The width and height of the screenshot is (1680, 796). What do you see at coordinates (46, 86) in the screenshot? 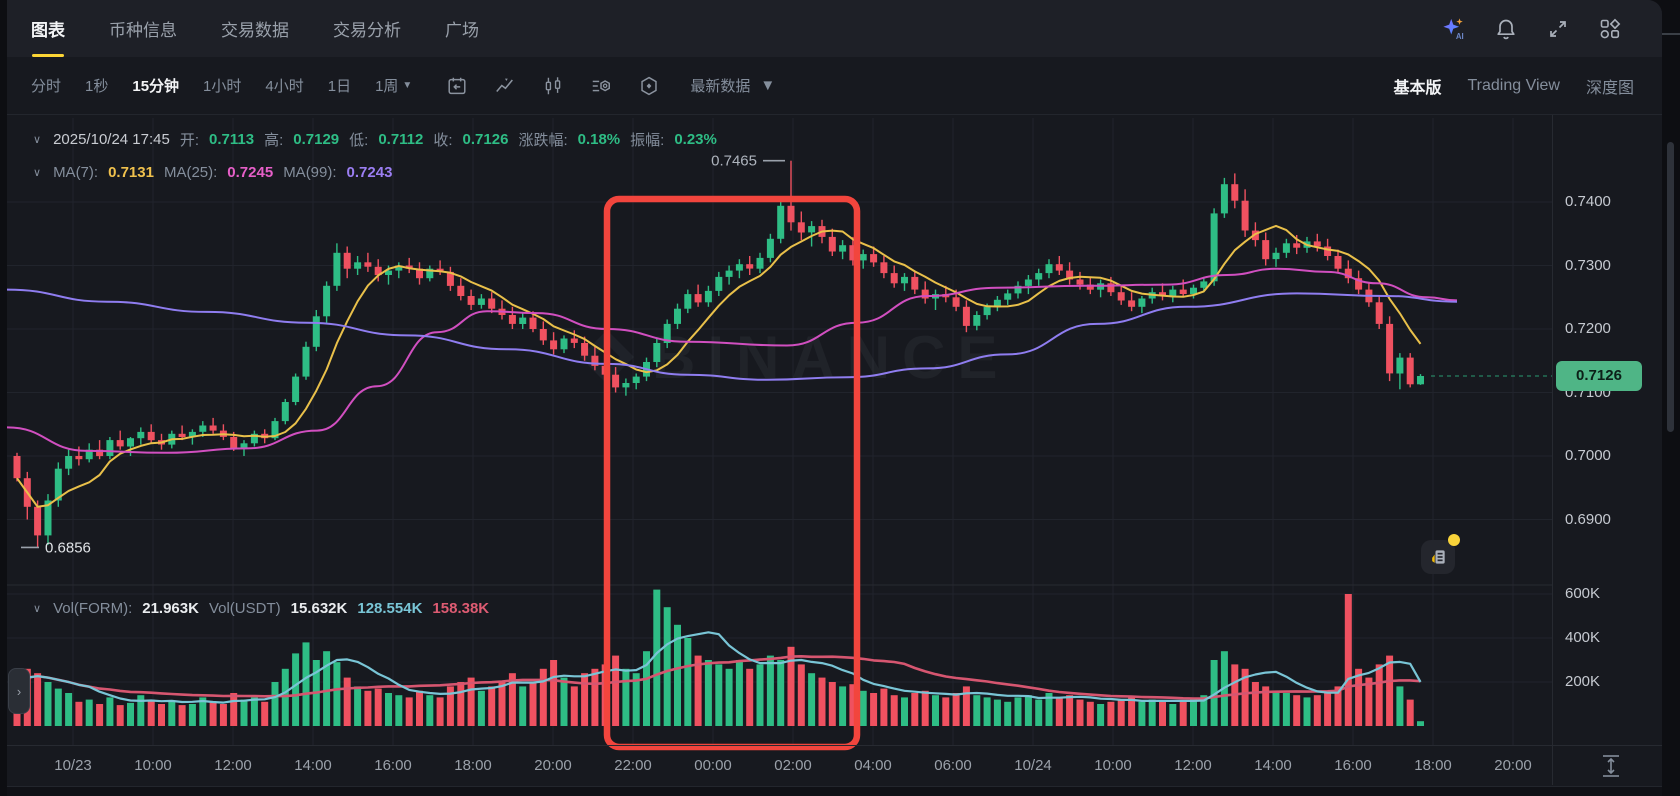
I see `interval-分时: 分时` at bounding box center [46, 86].